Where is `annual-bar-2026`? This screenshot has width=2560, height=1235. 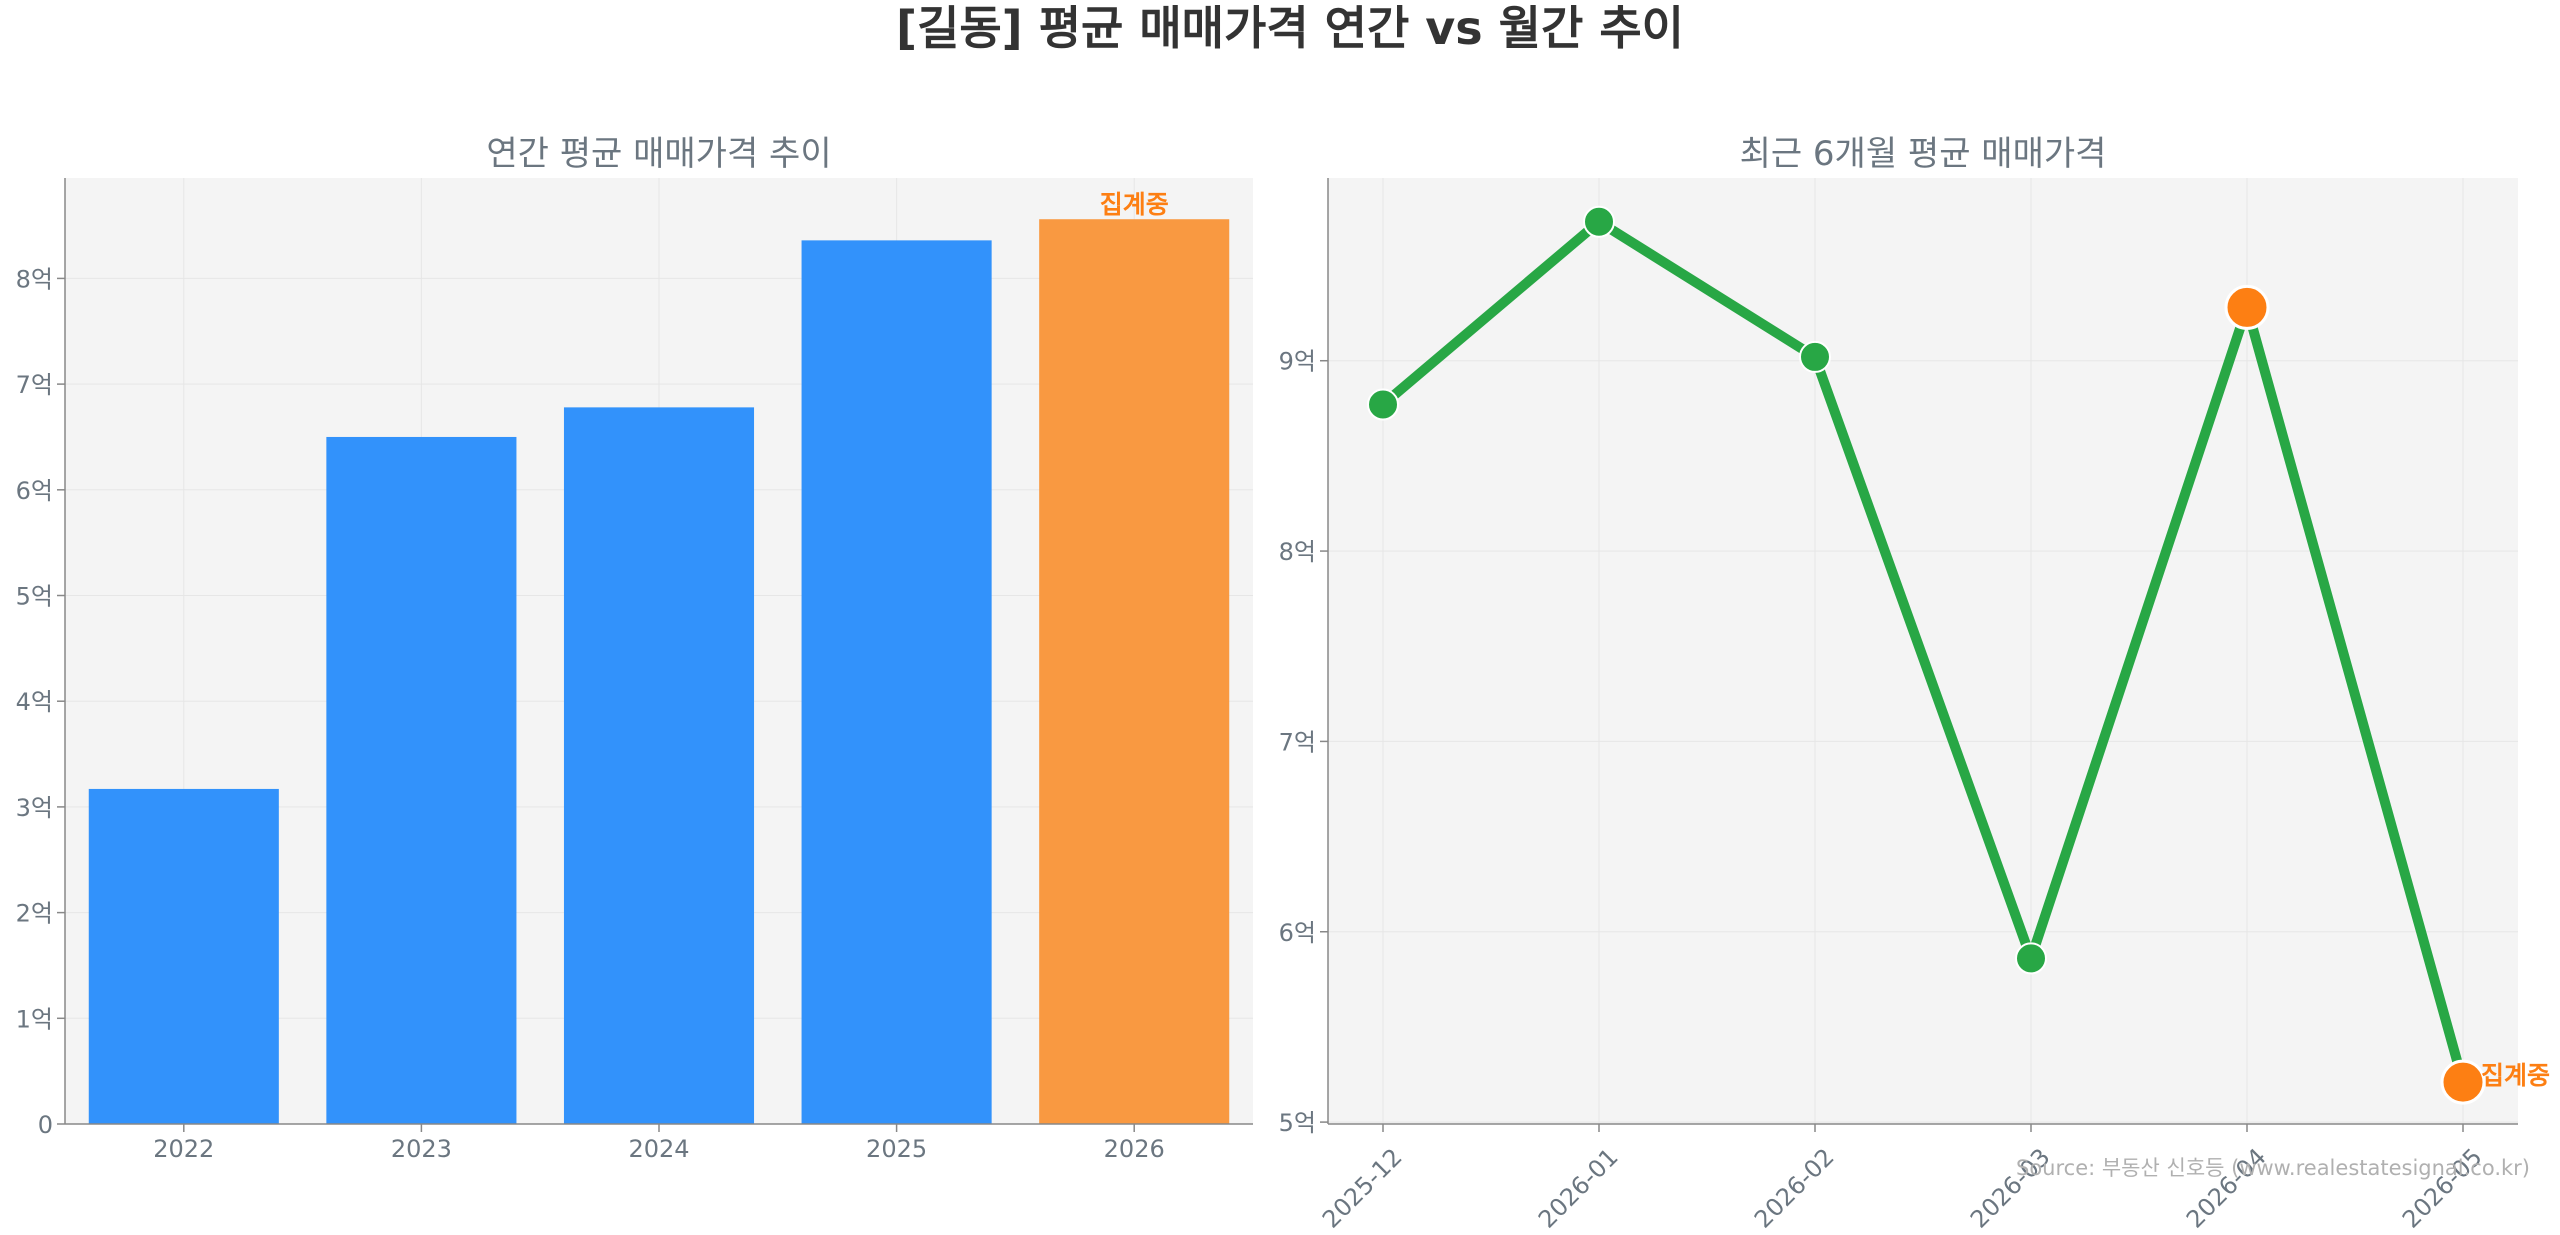 annual-bar-2026 is located at coordinates (1134, 671).